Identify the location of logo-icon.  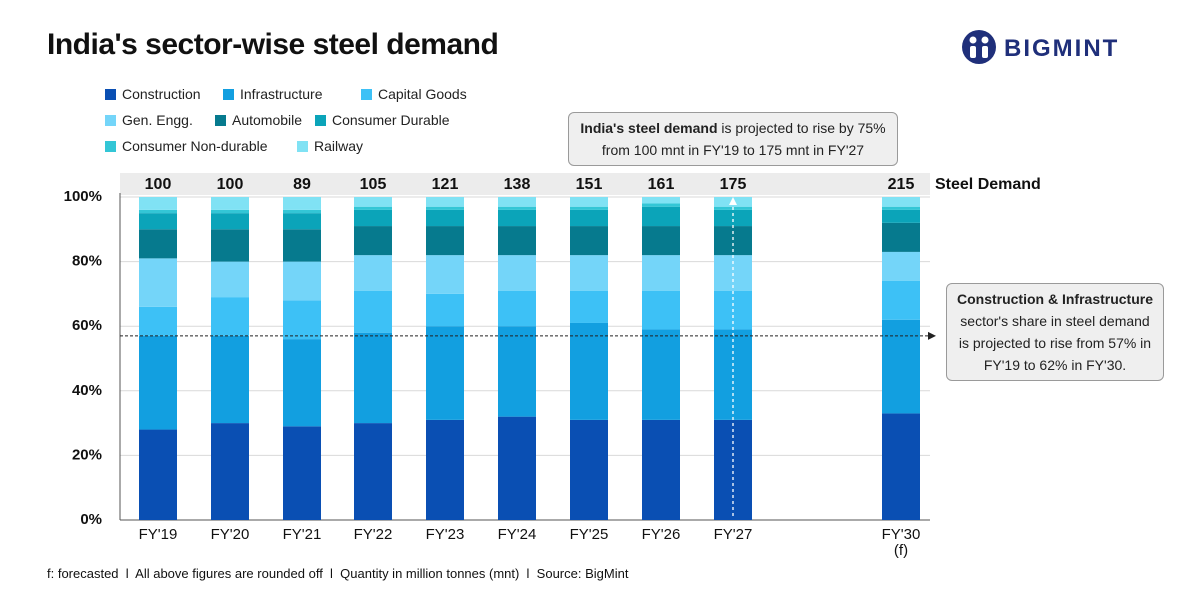
(979, 47).